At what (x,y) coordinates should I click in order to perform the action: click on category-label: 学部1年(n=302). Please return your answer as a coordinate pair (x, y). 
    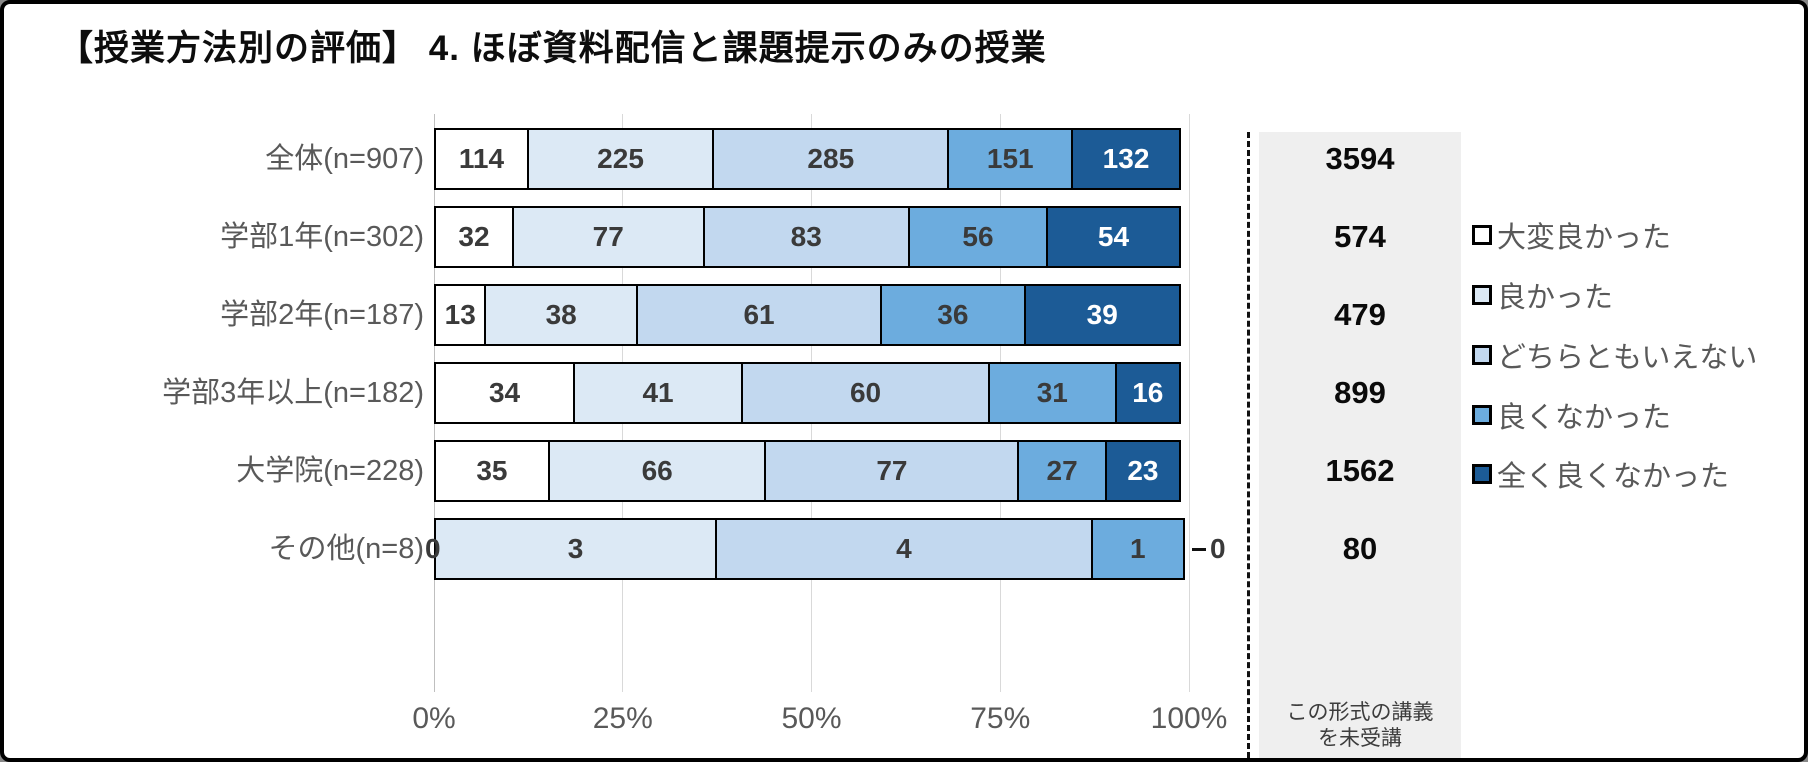
    Looking at the image, I should click on (322, 237).